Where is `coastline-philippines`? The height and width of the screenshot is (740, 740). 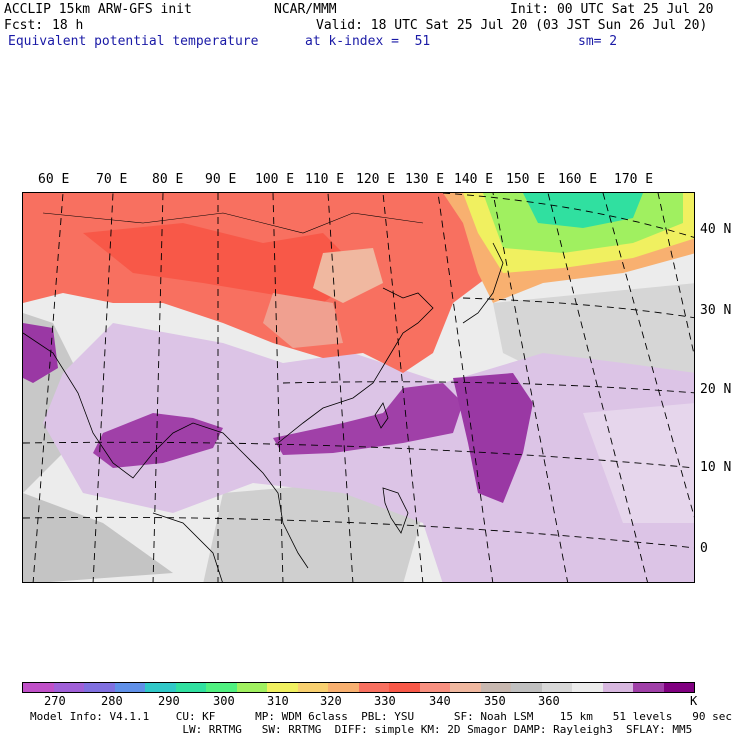
coastline-philippines is located at coordinates (395, 510).